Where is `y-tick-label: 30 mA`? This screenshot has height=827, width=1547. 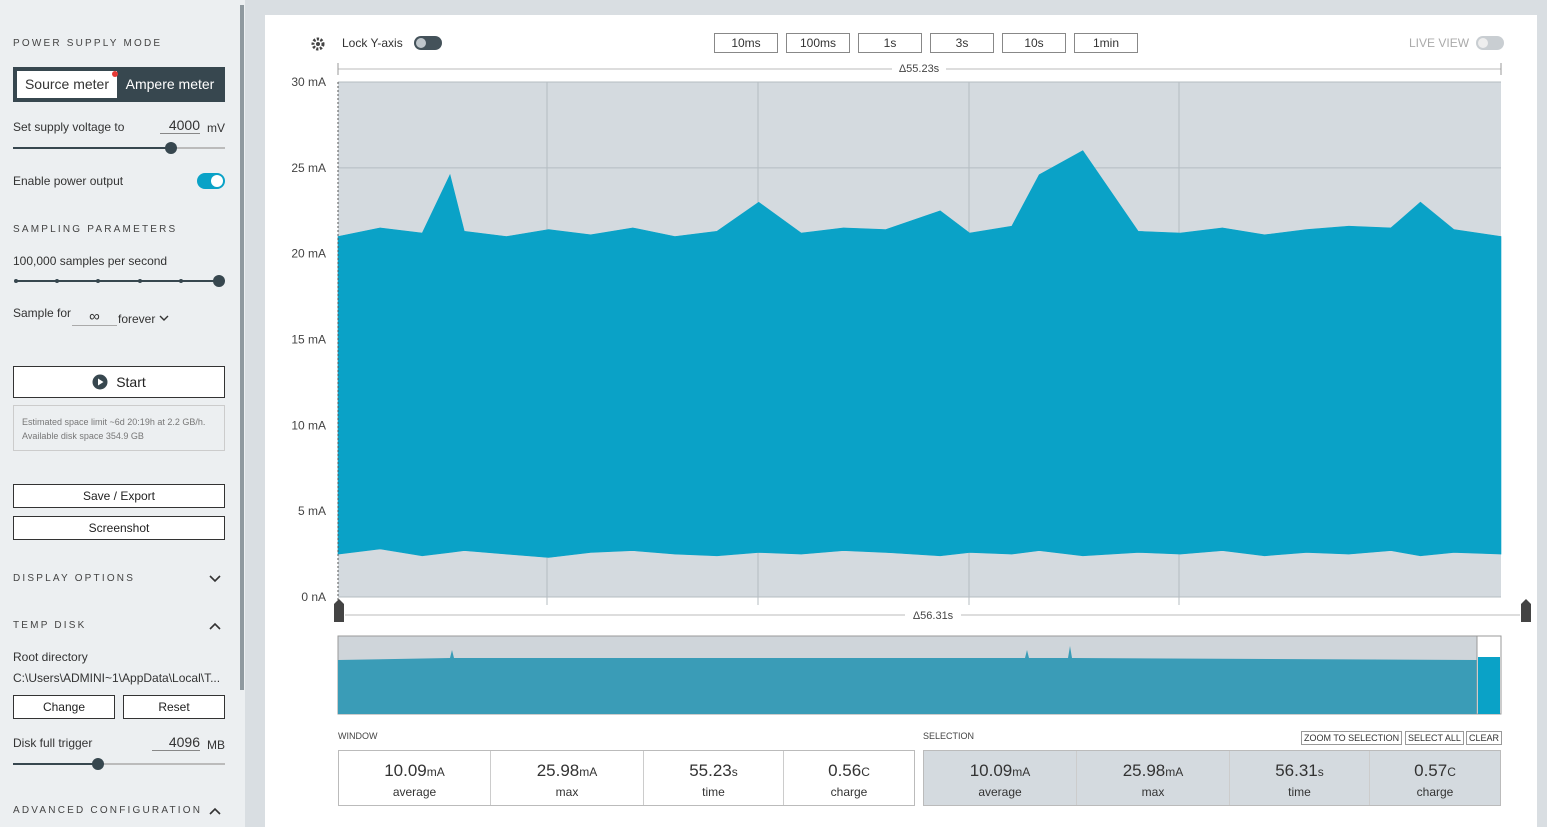 y-tick-label: 30 mA is located at coordinates (308, 82).